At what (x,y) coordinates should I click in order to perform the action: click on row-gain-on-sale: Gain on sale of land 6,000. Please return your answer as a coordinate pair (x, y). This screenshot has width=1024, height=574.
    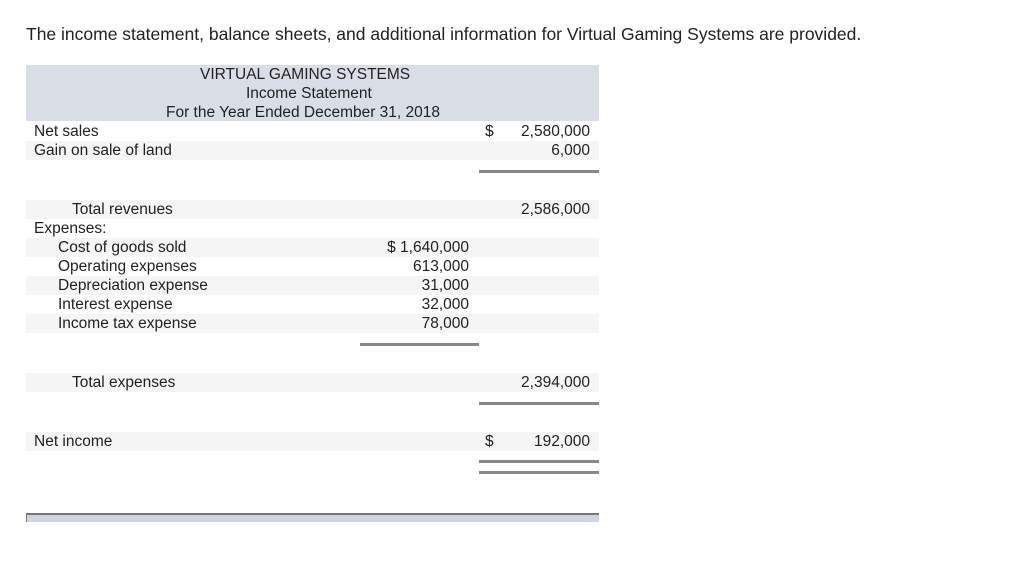
    Looking at the image, I should click on (312, 150).